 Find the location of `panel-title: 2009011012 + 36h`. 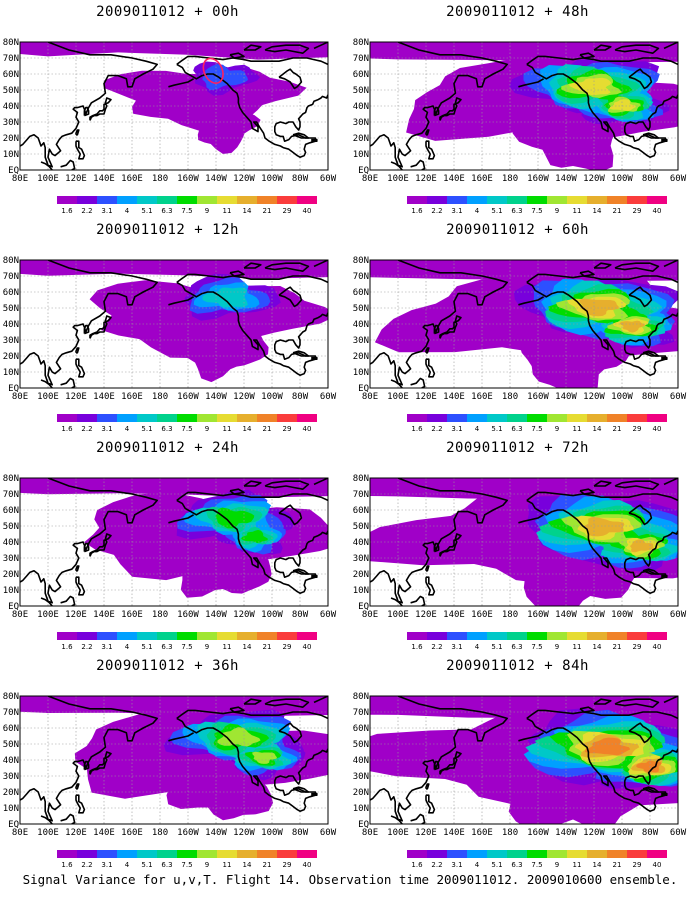

panel-title: 2009011012 + 36h is located at coordinates (167, 666).